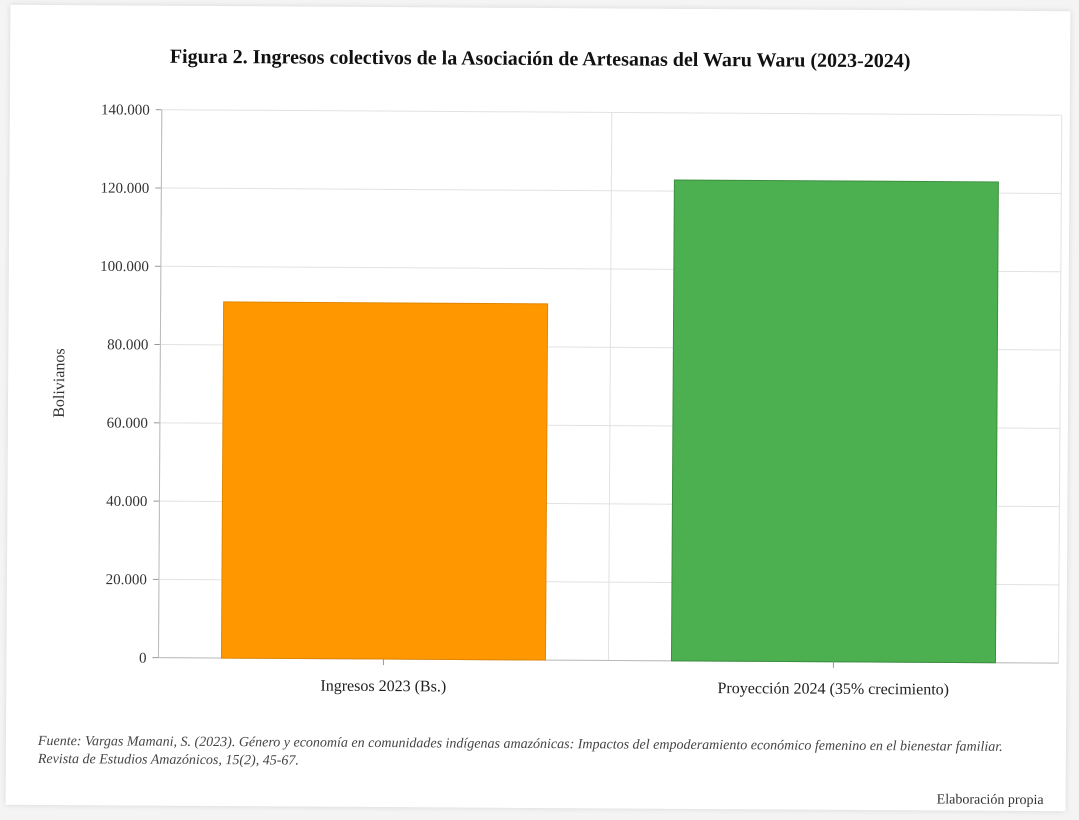 The width and height of the screenshot is (1079, 820). I want to click on x-tick-label: Ingresos 2023 (Bs.), so click(383, 687).